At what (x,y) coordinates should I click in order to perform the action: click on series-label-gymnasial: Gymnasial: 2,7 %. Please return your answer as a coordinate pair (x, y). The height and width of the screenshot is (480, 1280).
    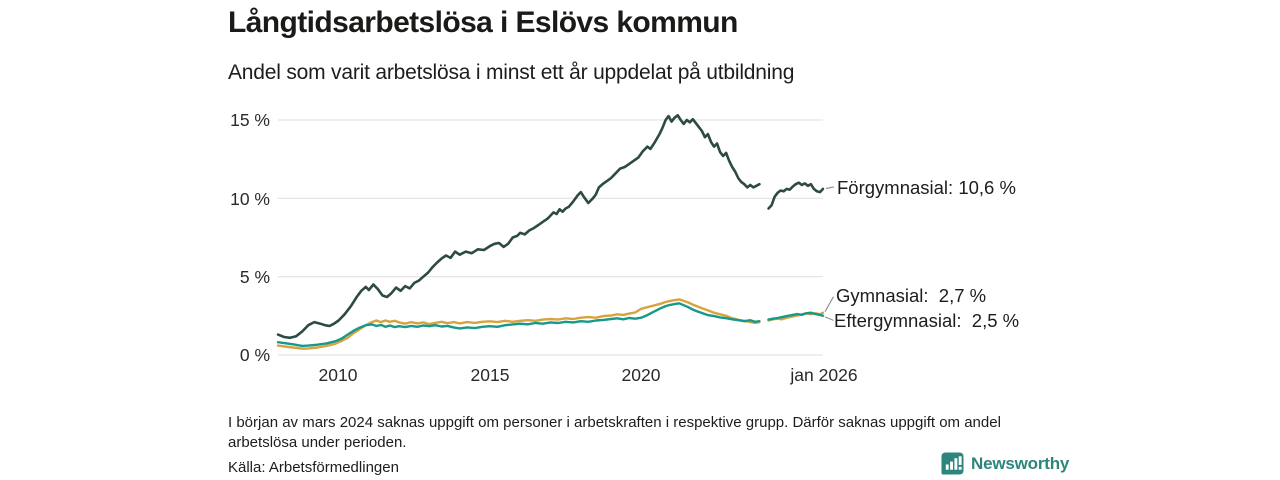
    Looking at the image, I should click on (911, 295).